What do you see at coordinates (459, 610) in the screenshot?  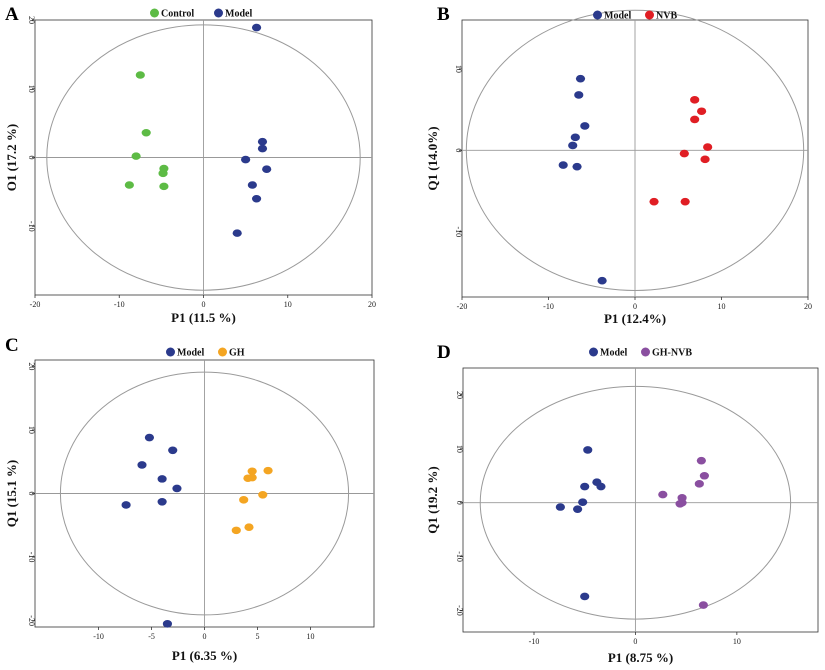 I see `panel-d-ytick-label: -20` at bounding box center [459, 610].